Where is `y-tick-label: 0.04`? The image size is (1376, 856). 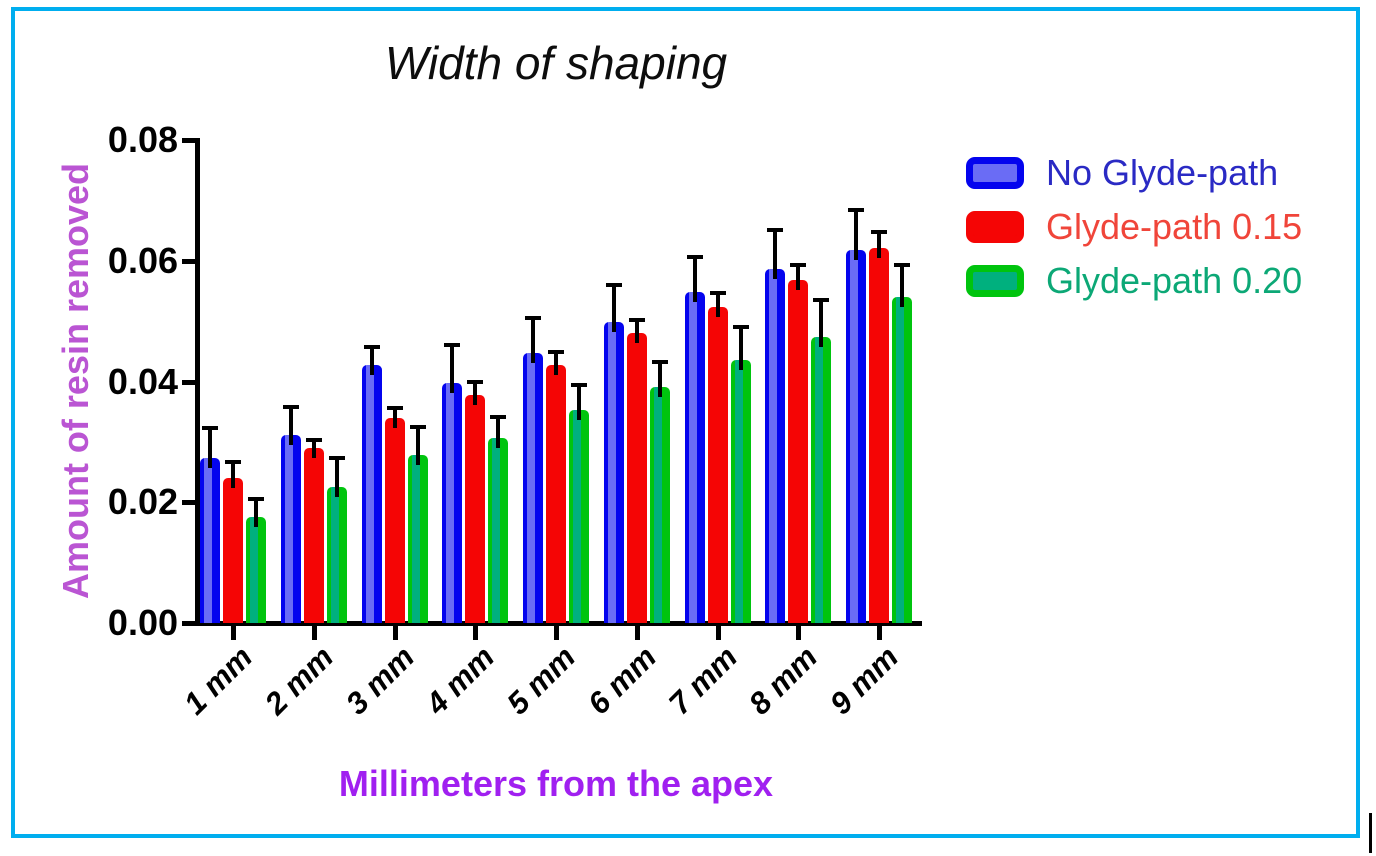 y-tick-label: 0.04 is located at coordinates (142, 381).